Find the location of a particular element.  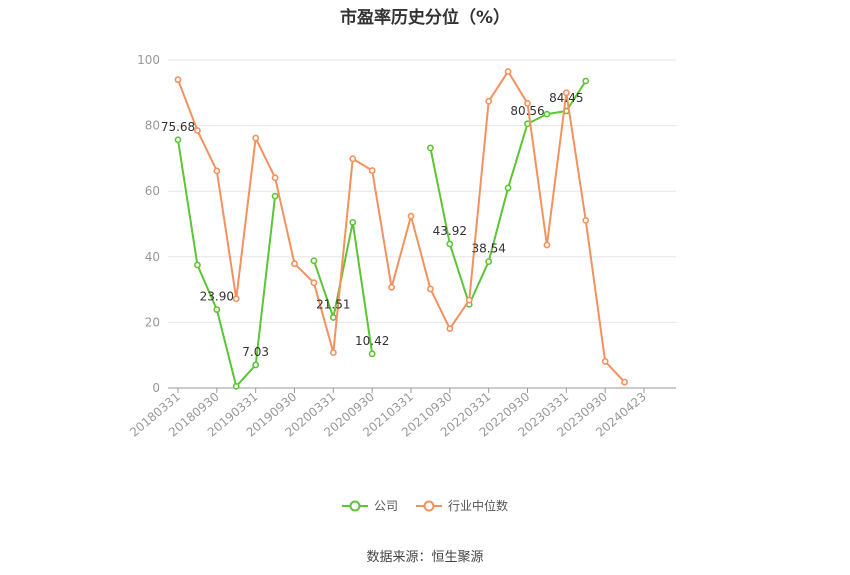

y-tick-label: 60 is located at coordinates (152, 191).